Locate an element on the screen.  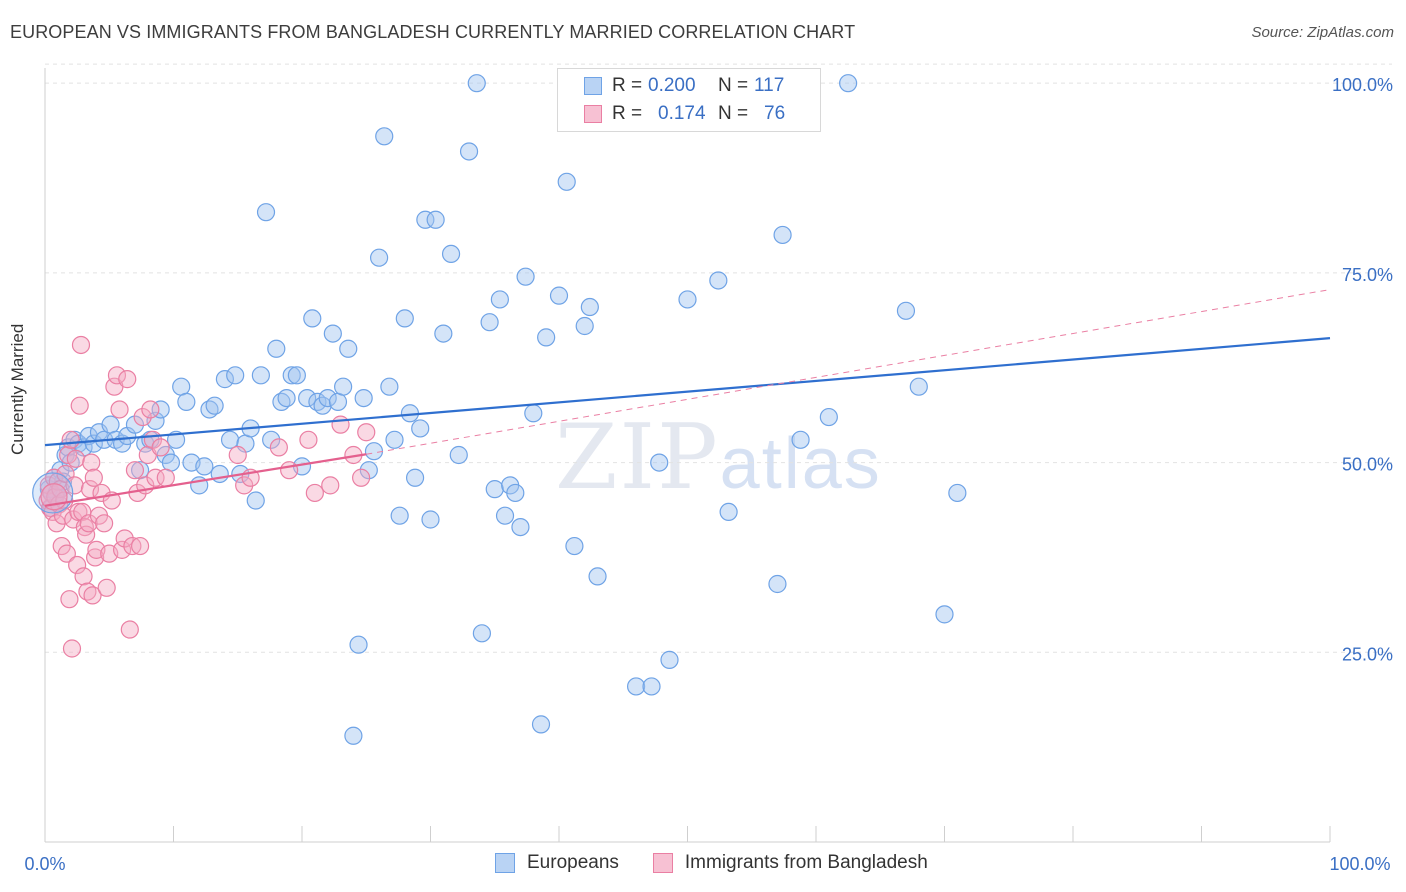
european-trendline is located at coordinates (687, 392).